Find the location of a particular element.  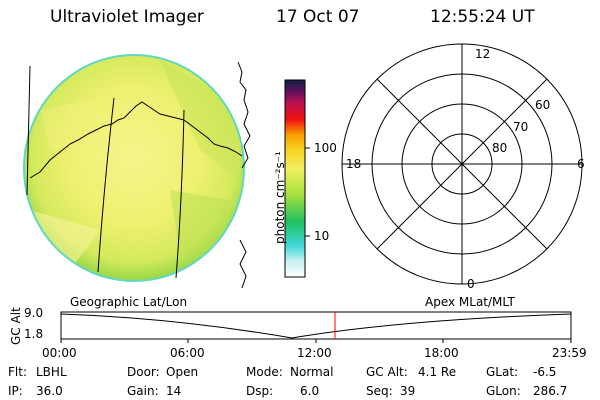

time-label: 12:55:24 UT is located at coordinates (482, 17).